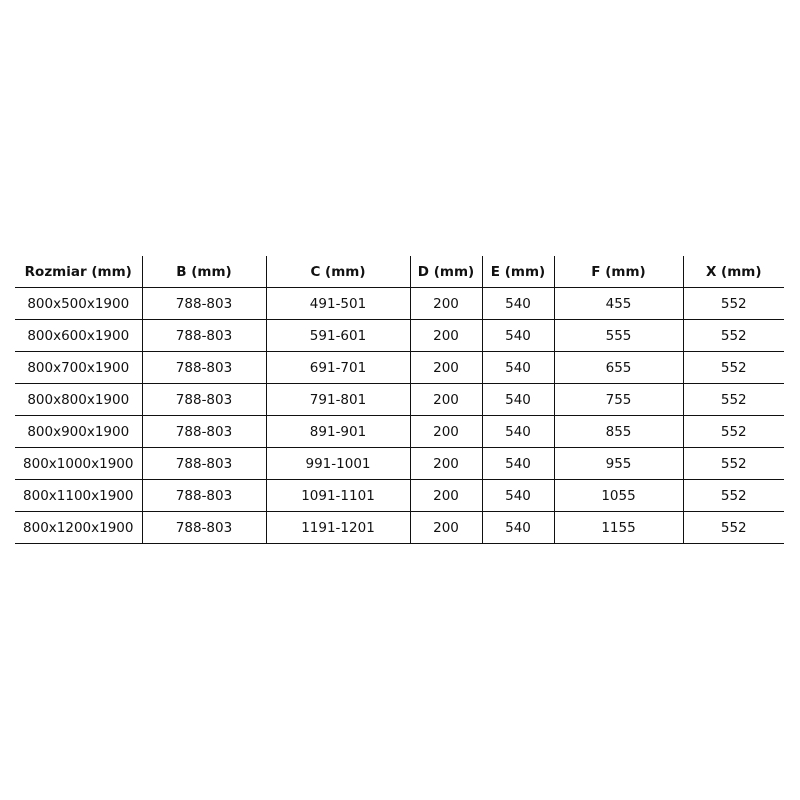 This screenshot has height=800, width=800. Describe the element at coordinates (337, 335) in the screenshot. I see `table-cell: 591-601` at that location.